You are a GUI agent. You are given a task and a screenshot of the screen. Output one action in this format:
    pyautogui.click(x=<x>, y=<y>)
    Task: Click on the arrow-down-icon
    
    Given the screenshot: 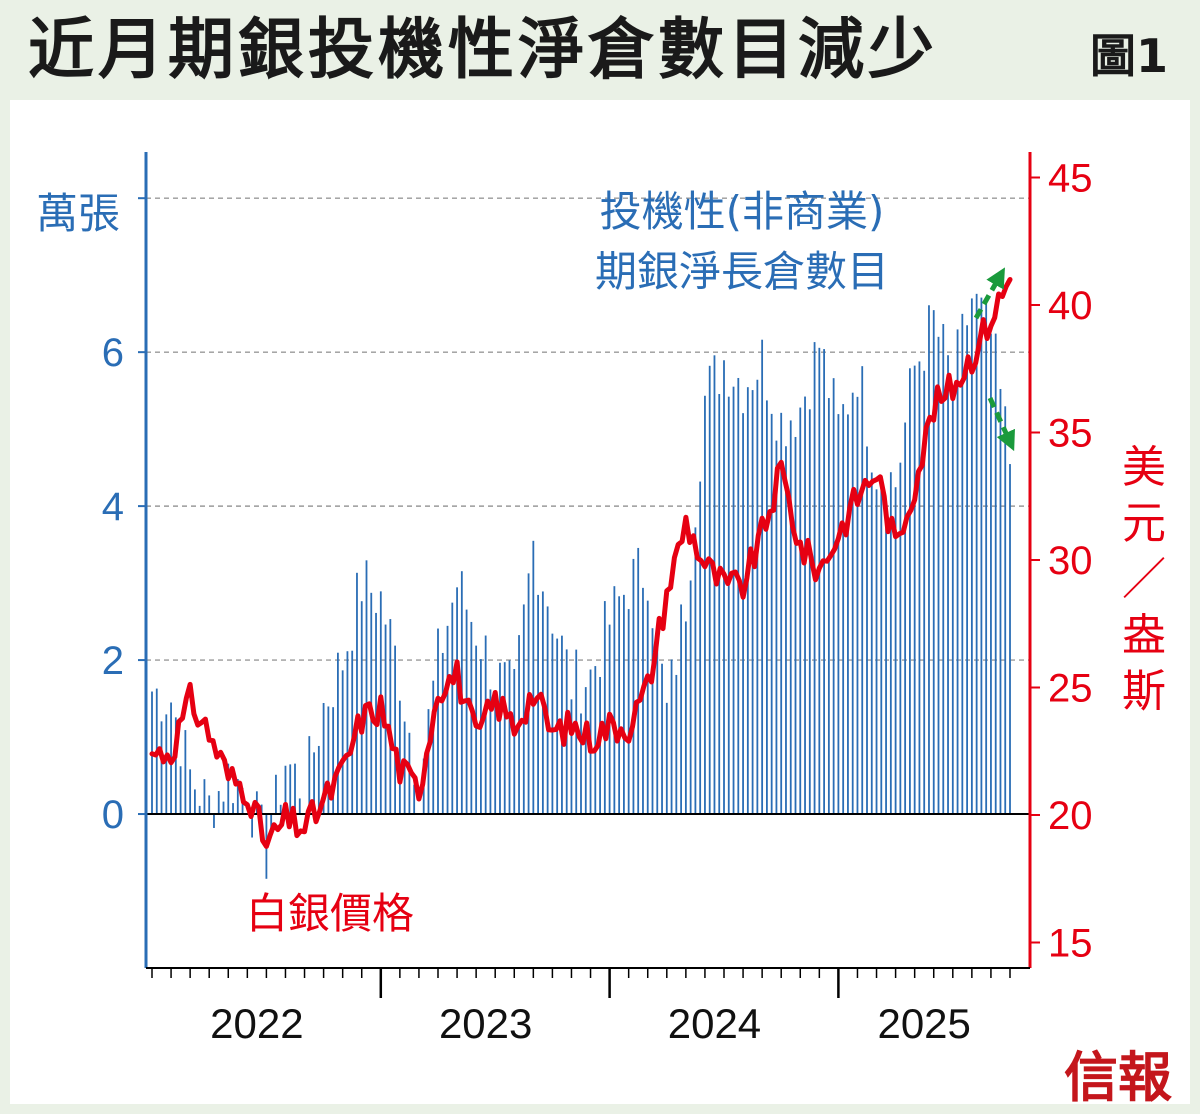 What is the action you would take?
    pyautogui.click(x=1001, y=424)
    